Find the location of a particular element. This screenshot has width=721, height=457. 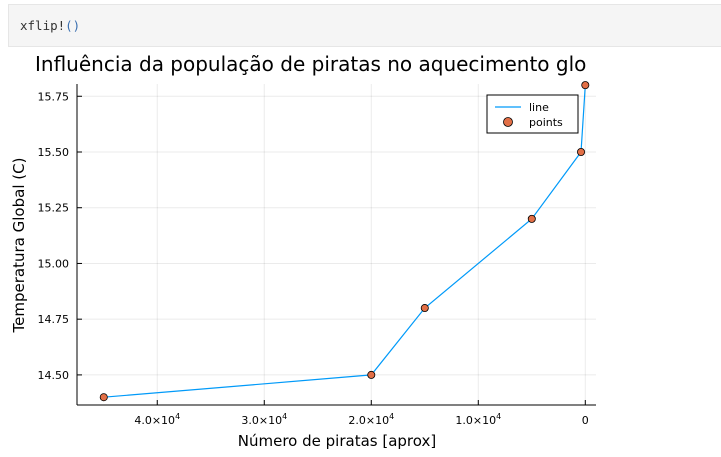

code-cell: xflip!() is located at coordinates (364, 25).